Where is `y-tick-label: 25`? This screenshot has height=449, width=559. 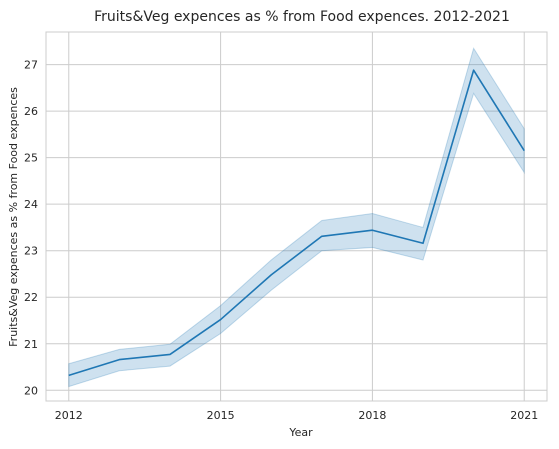
y-tick-label: 25 is located at coordinates (31, 158).